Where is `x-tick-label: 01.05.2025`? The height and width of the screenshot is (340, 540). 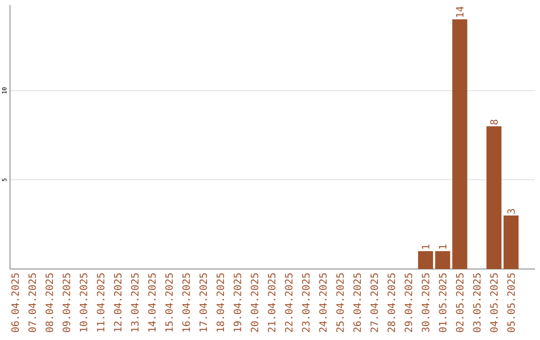 x-tick-label: 01.05.2025 is located at coordinates (442, 302).